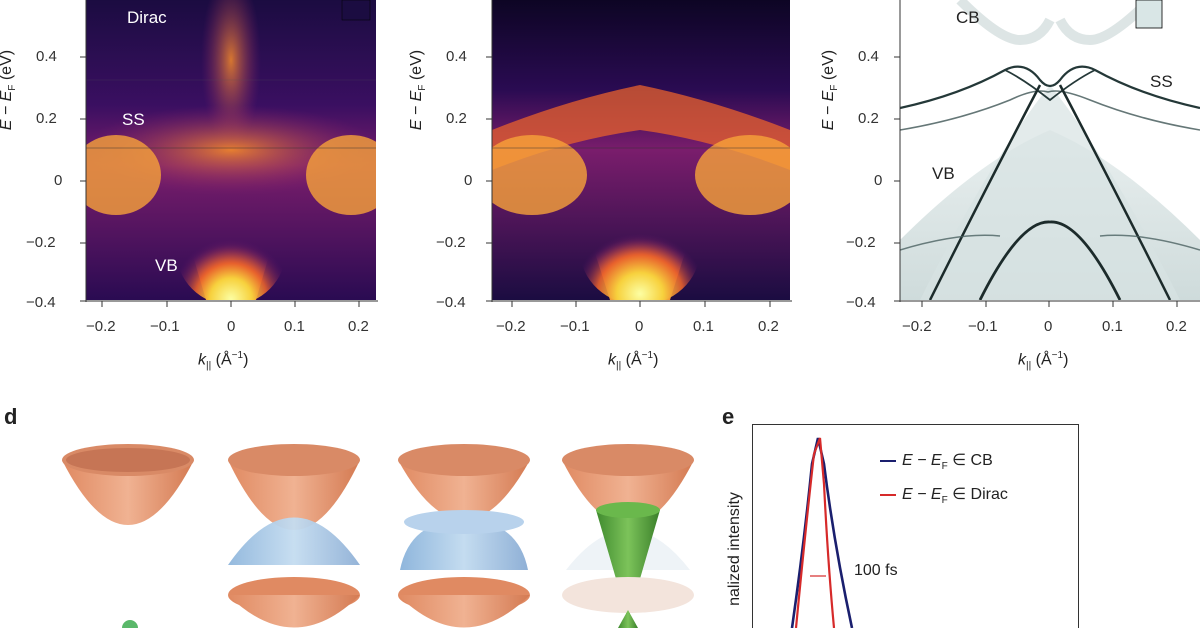 The image size is (1200, 628). Describe the element at coordinates (968, 17) in the screenshot. I see `label-cb: CB` at that location.